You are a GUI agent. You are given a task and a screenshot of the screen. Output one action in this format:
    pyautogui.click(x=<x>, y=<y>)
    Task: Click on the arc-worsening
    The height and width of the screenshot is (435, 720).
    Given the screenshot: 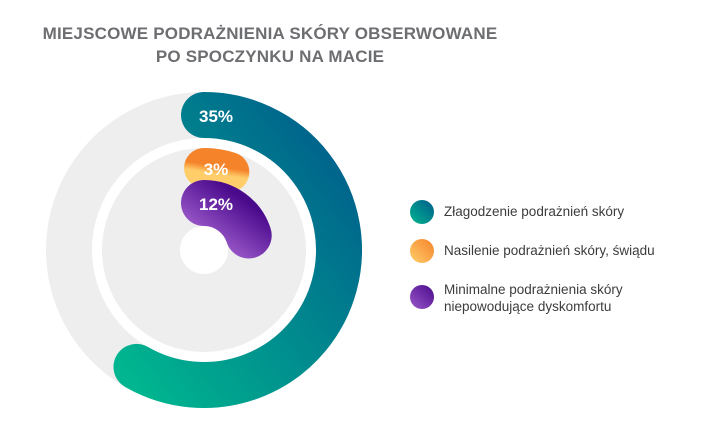 What is the action you would take?
    pyautogui.click(x=217, y=170)
    